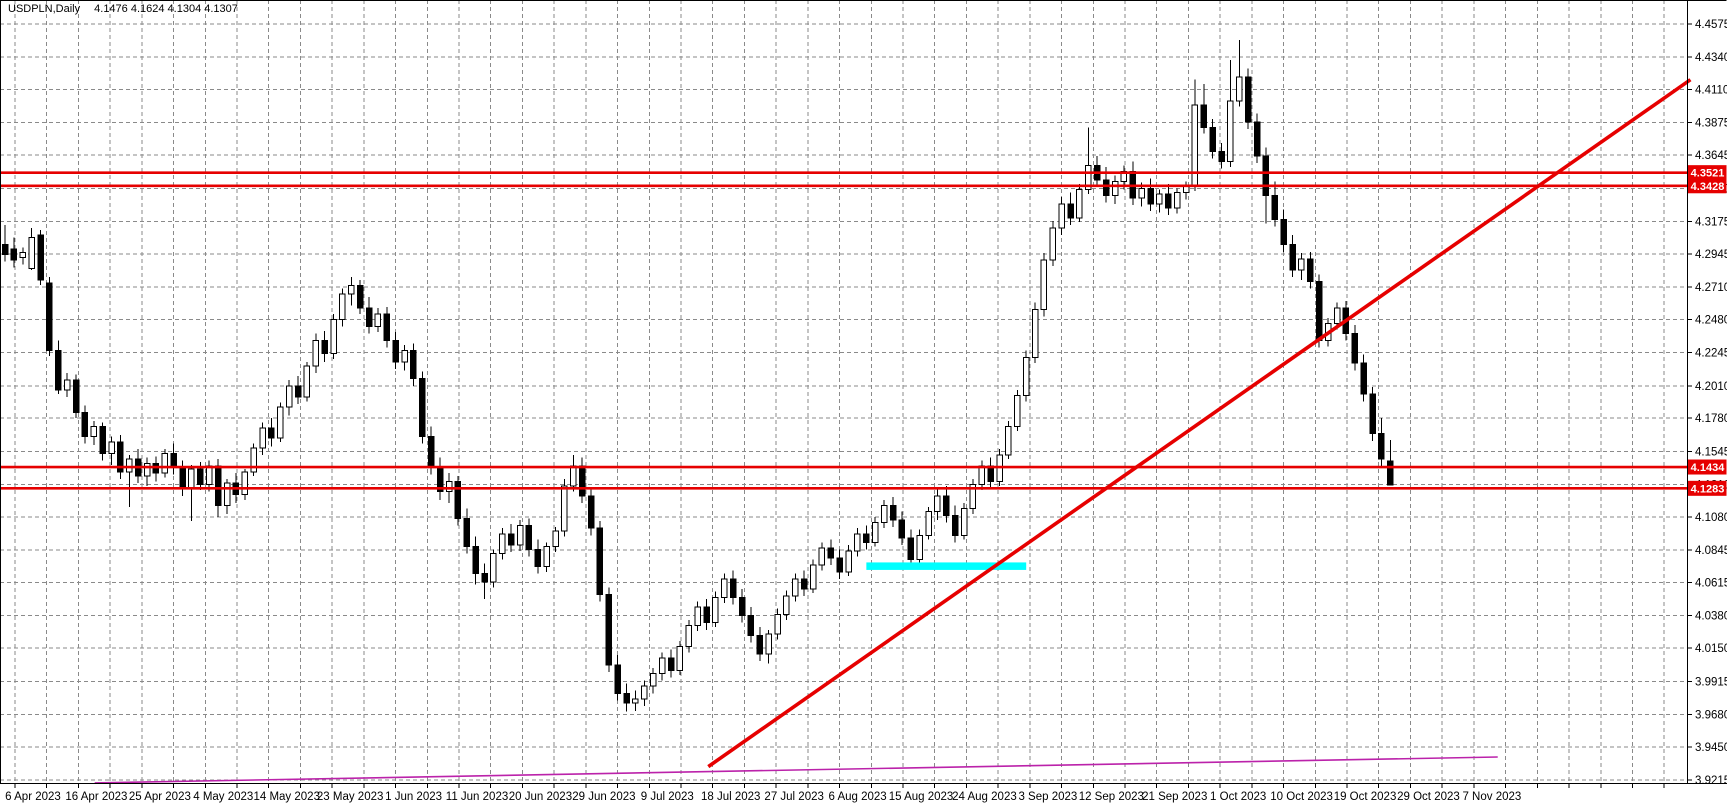  I want to click on price-label: 4.3875, so click(1711, 124).